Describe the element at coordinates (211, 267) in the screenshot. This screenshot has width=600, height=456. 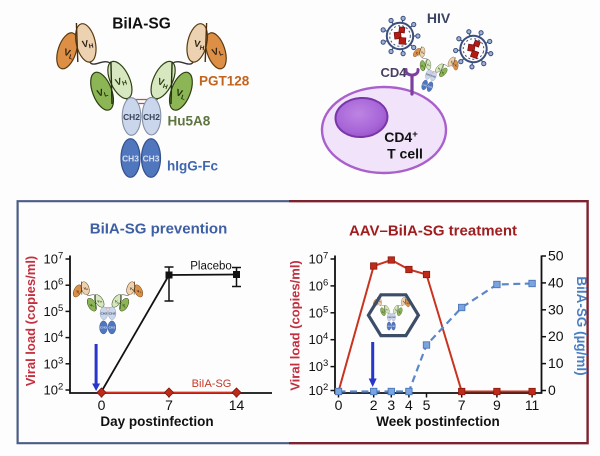
I see `svg-text: Placebo` at that location.